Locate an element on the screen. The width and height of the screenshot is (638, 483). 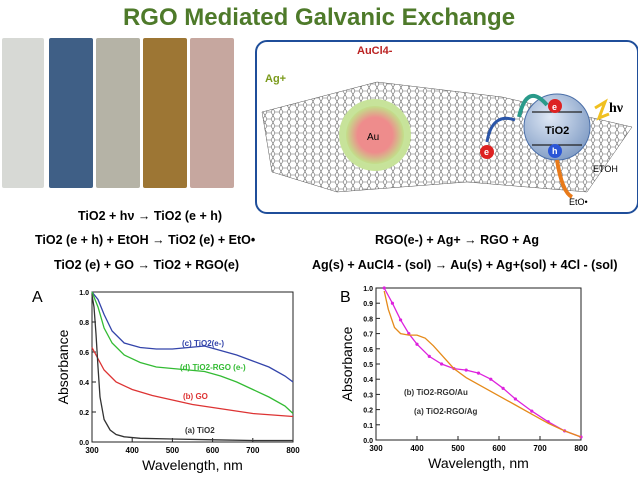
au-label: Au is located at coordinates (373, 137).